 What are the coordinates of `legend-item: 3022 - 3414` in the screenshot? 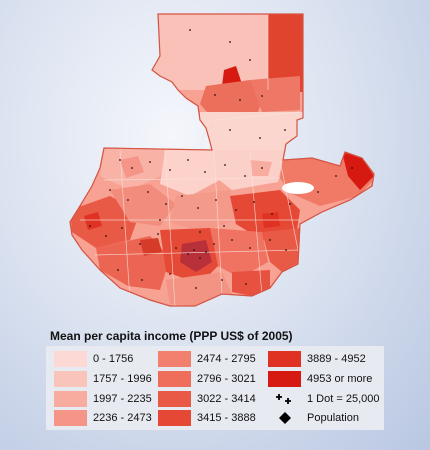 It's located at (207, 399).